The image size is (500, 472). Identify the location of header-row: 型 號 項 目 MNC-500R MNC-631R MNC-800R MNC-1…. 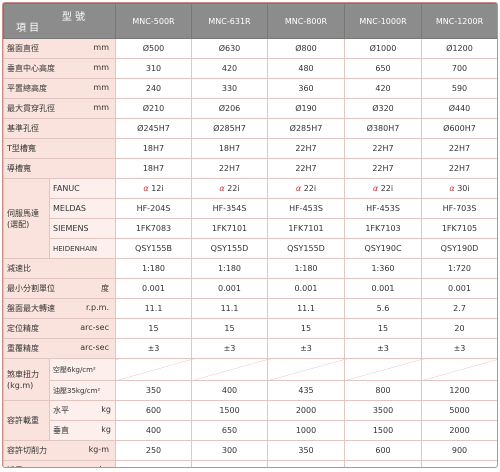
(250, 21).